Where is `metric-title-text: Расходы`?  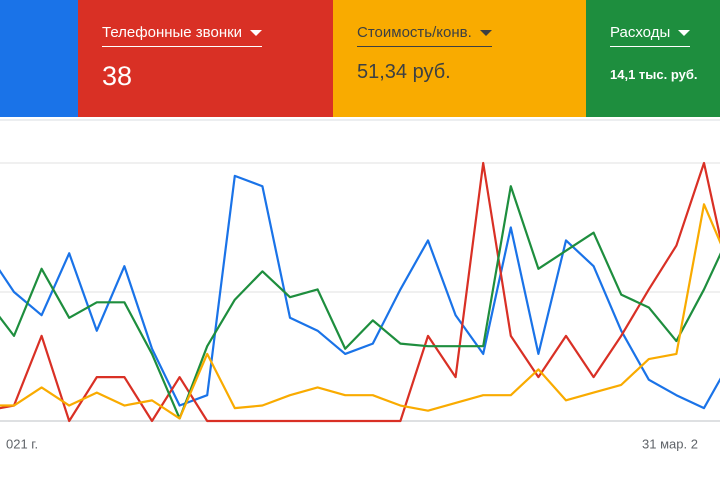 metric-title-text: Расходы is located at coordinates (640, 32).